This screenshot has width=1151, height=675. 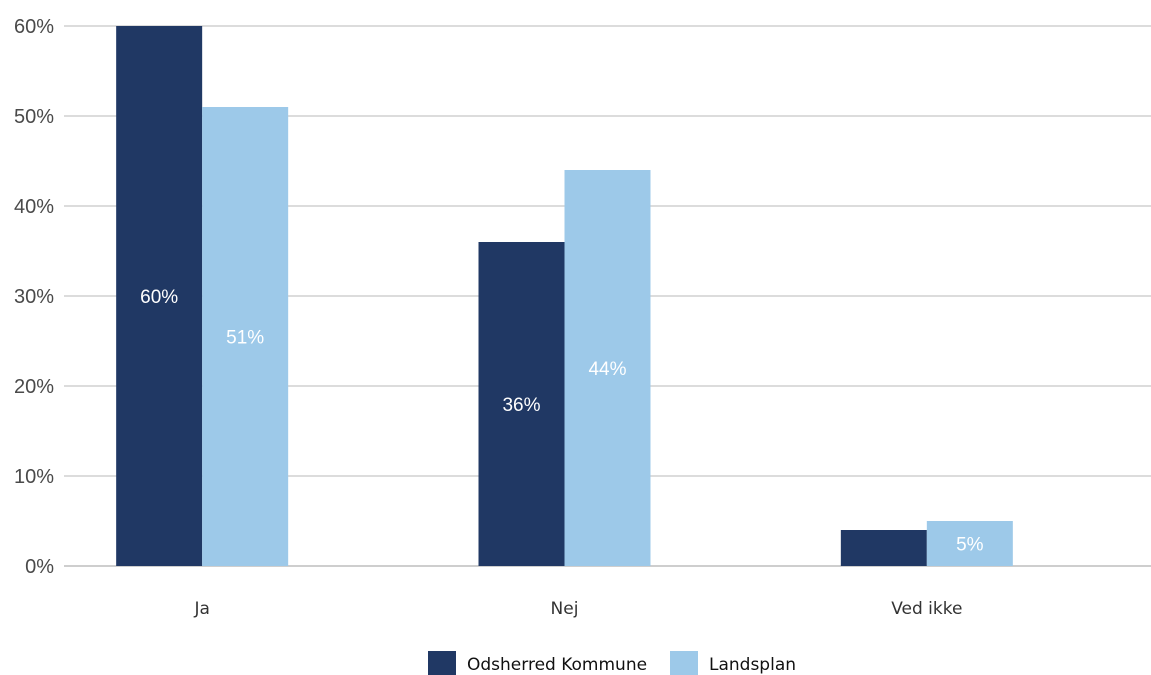 I want to click on y-axis-ticks: 0% 10% 20% 30% 40% 50% 60%, so click(x=34, y=297).